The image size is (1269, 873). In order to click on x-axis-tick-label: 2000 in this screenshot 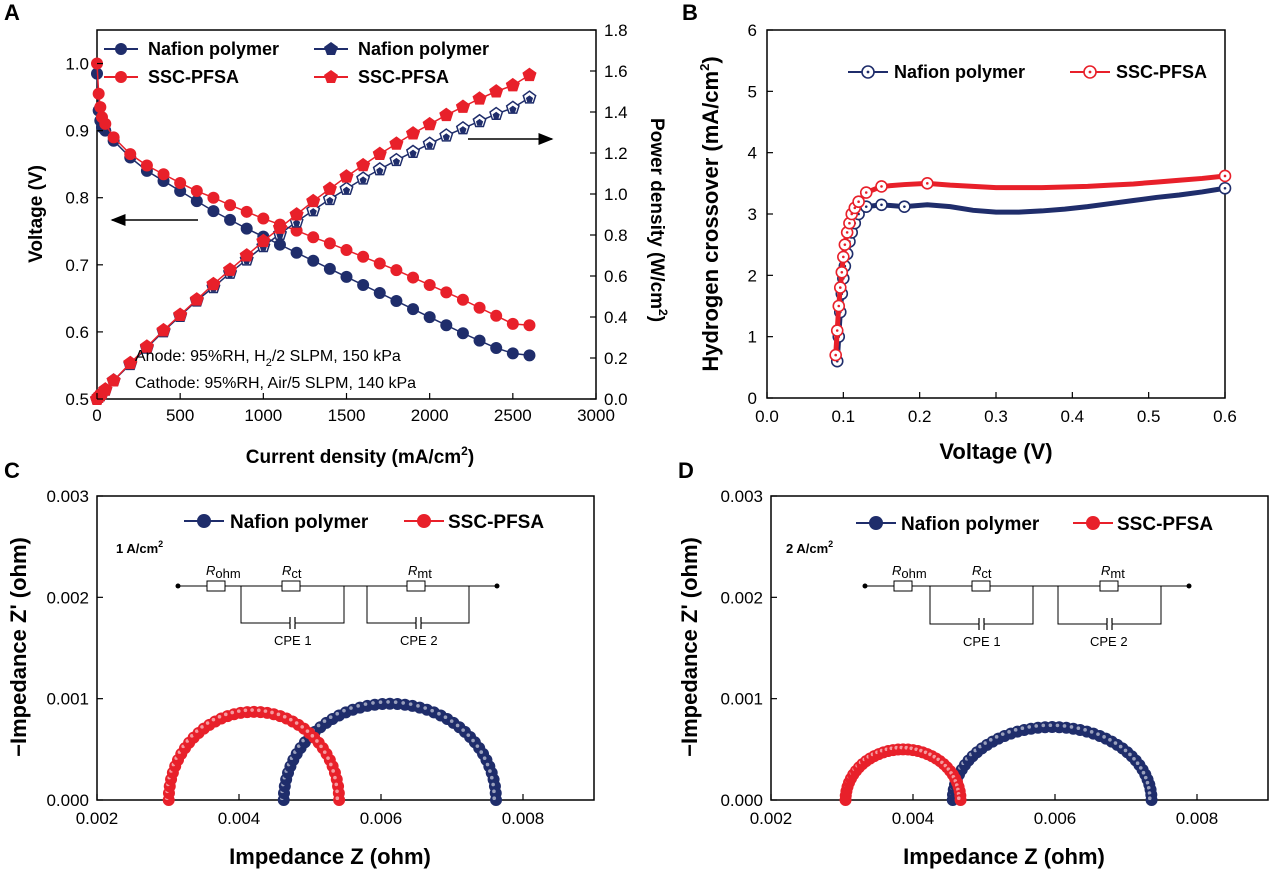, I will do `click(430, 415)`.